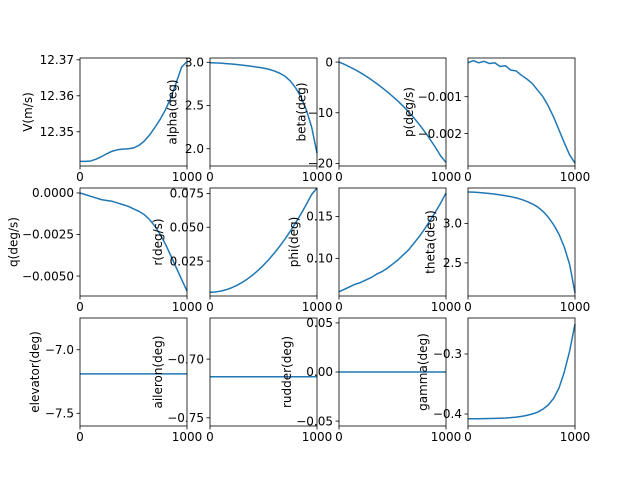 This screenshot has height=480, width=640. What do you see at coordinates (14, 242) in the screenshot?
I see `y-axis-label: q(deg/s)` at bounding box center [14, 242].